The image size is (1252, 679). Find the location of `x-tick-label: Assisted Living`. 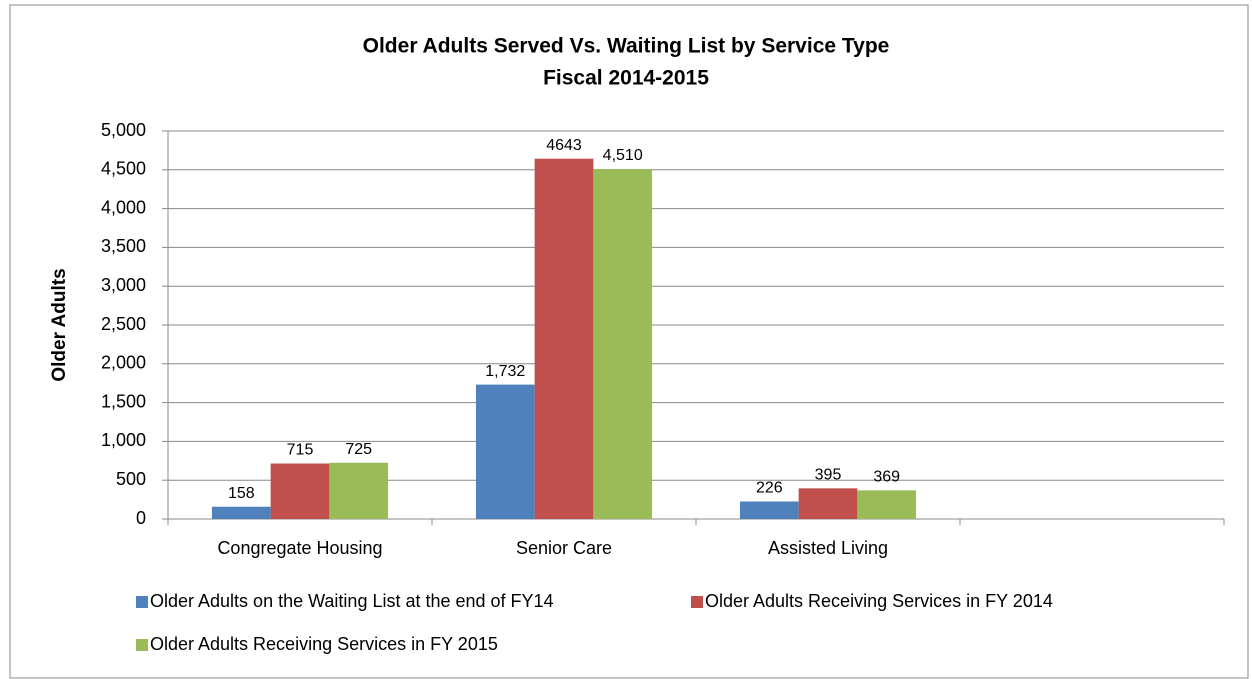

x-tick-label: Assisted Living is located at coordinates (828, 548).